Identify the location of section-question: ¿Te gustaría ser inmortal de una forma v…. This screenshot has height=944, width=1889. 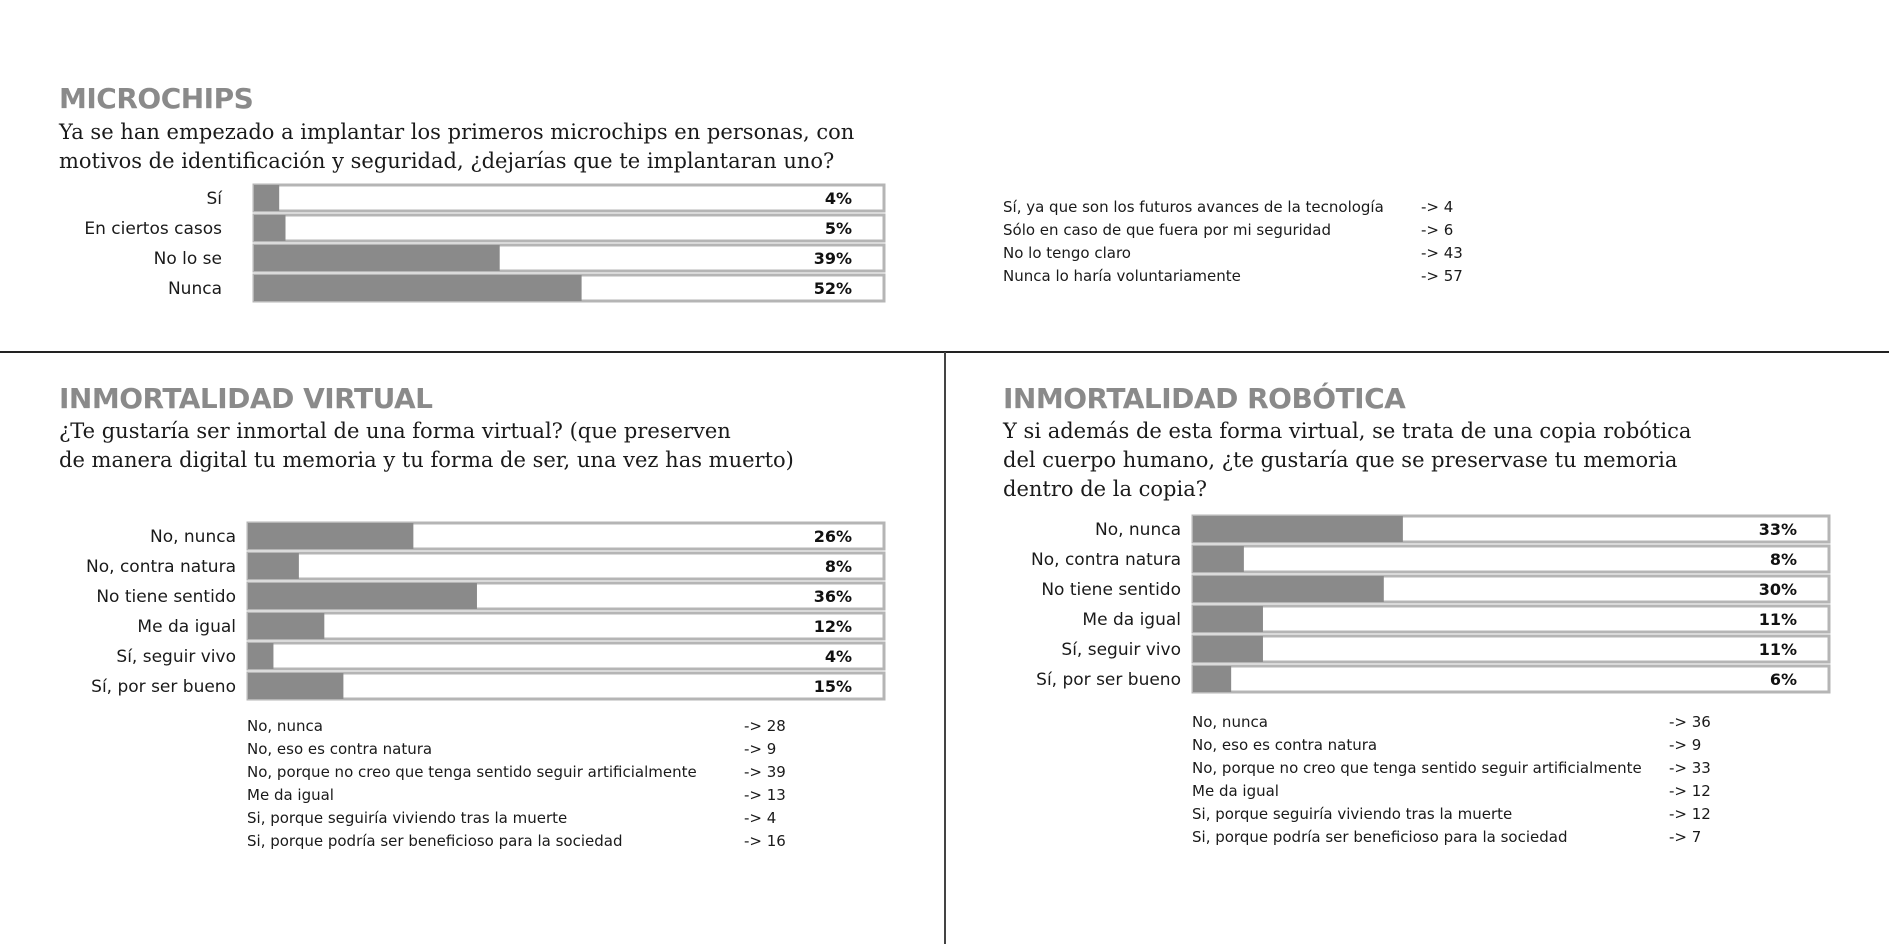
(426, 445).